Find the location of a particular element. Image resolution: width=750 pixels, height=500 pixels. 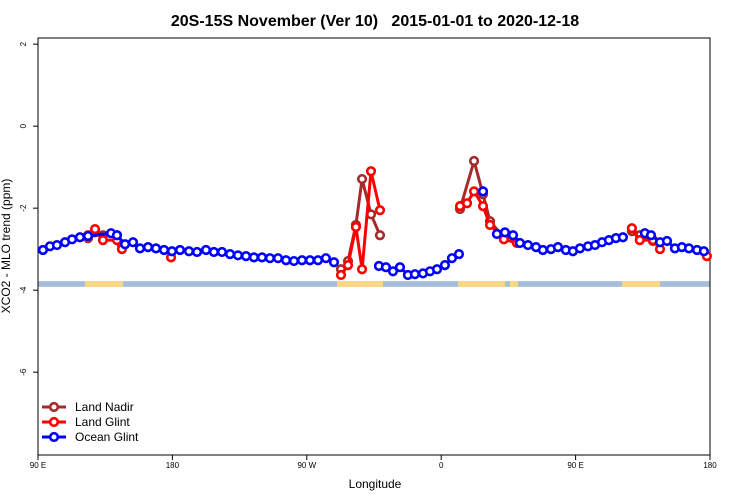

y-tick-label: -6 is located at coordinates (23, 372).